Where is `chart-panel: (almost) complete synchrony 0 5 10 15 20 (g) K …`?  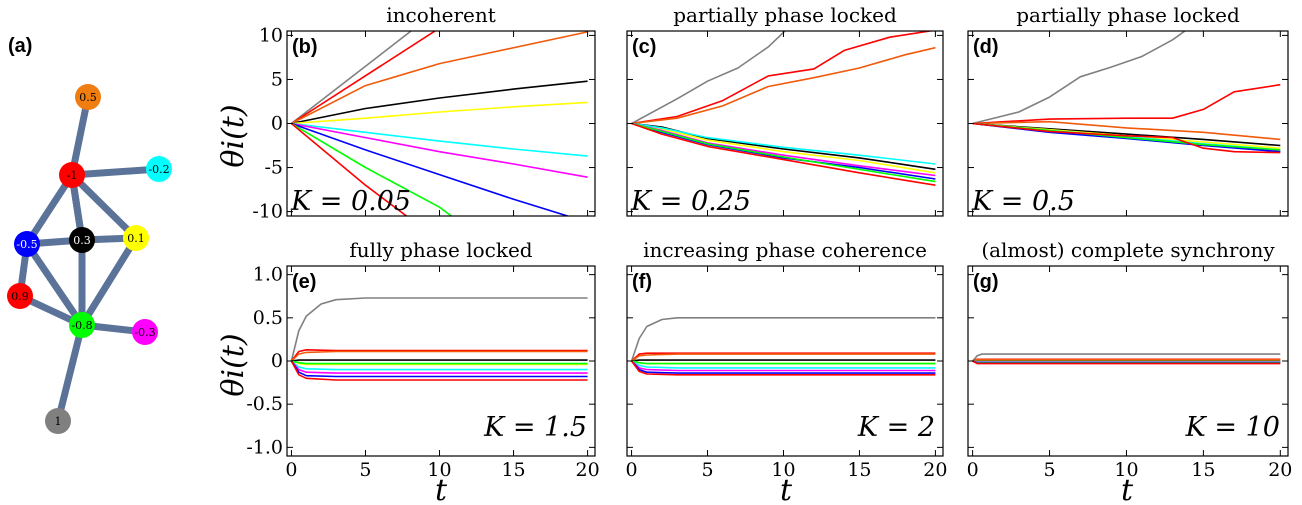
chart-panel: (almost) complete synchrony 0 5 10 15 20 (g) K … is located at coordinates (1130, 359).